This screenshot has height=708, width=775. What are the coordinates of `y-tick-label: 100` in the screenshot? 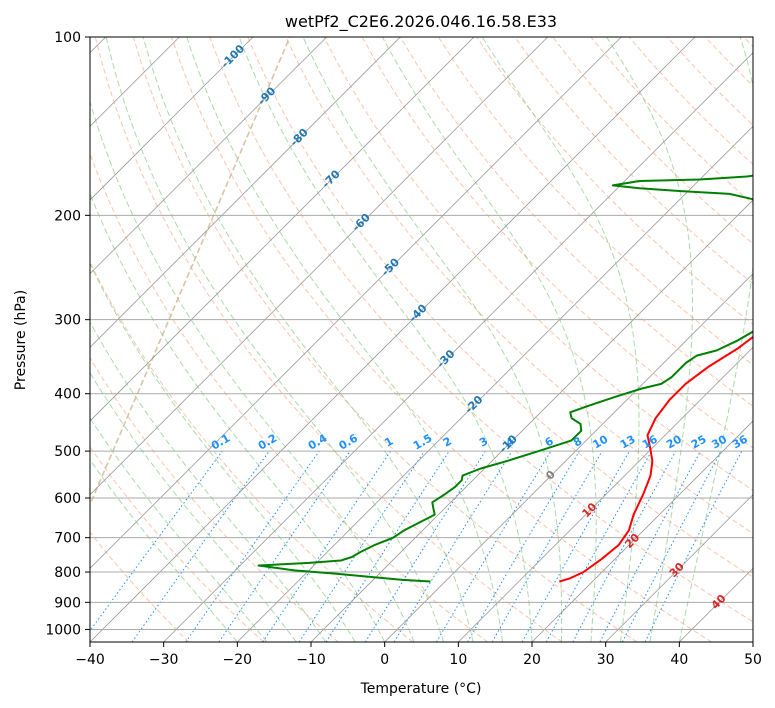 It's located at (67, 38).